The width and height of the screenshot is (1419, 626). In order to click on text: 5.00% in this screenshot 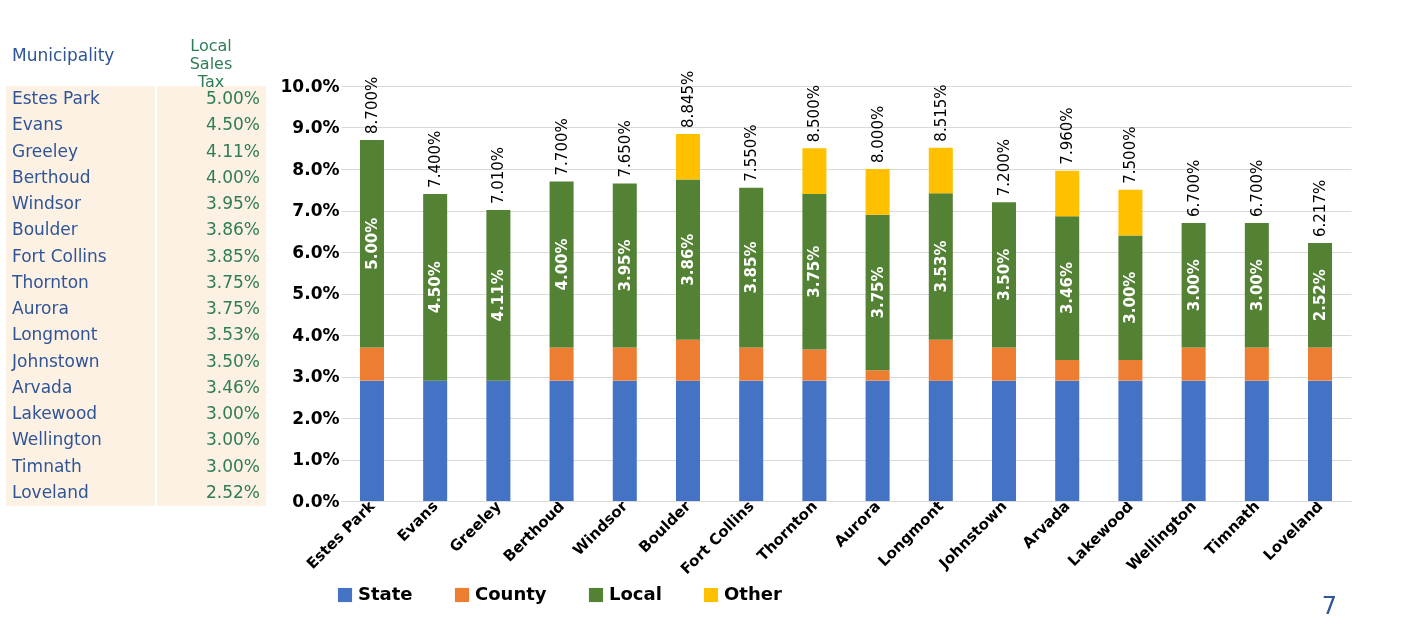, I will do `click(232, 98)`.